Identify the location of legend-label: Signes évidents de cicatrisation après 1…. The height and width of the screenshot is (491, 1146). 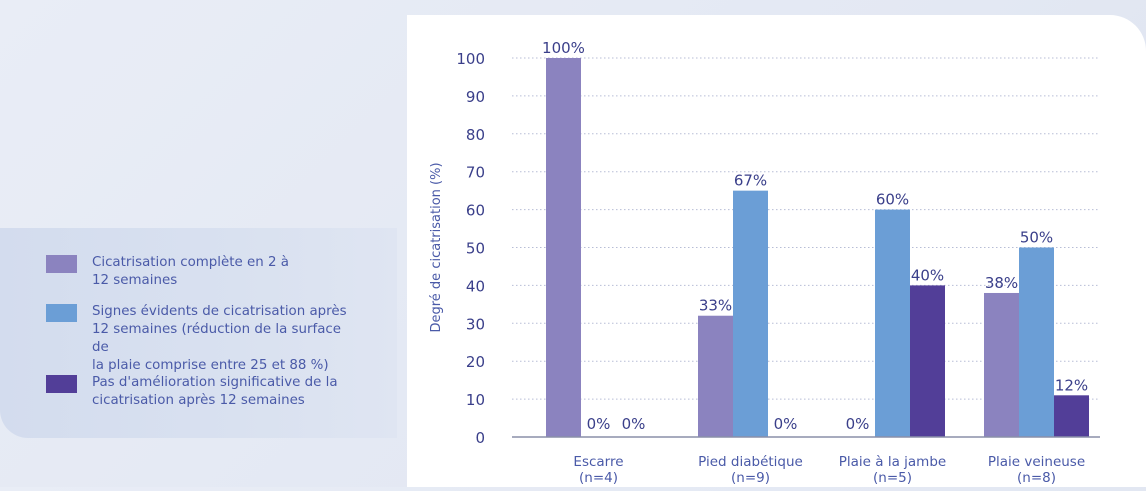
(219, 338).